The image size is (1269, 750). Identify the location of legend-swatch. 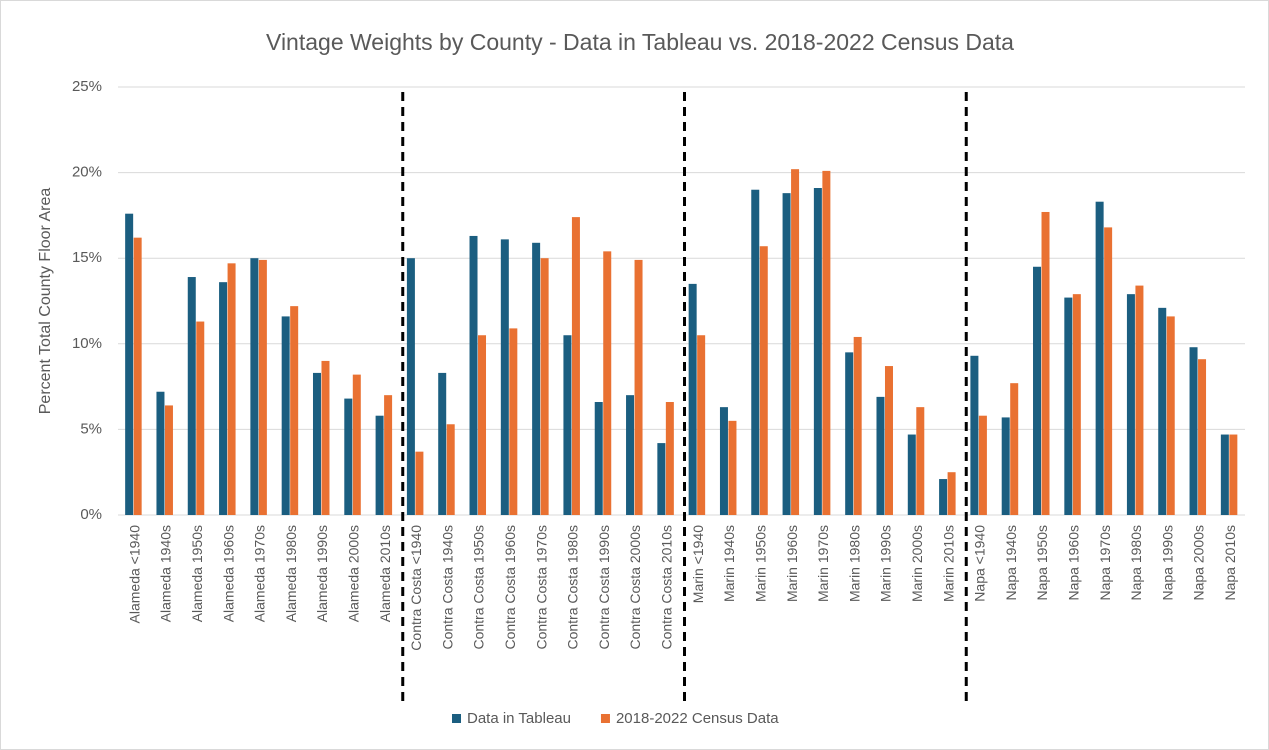
(605, 718).